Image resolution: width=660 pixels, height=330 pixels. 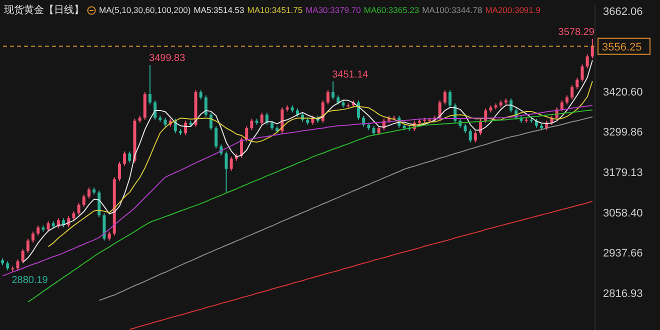 I want to click on y-tick-label: 3179.13, so click(x=623, y=173).